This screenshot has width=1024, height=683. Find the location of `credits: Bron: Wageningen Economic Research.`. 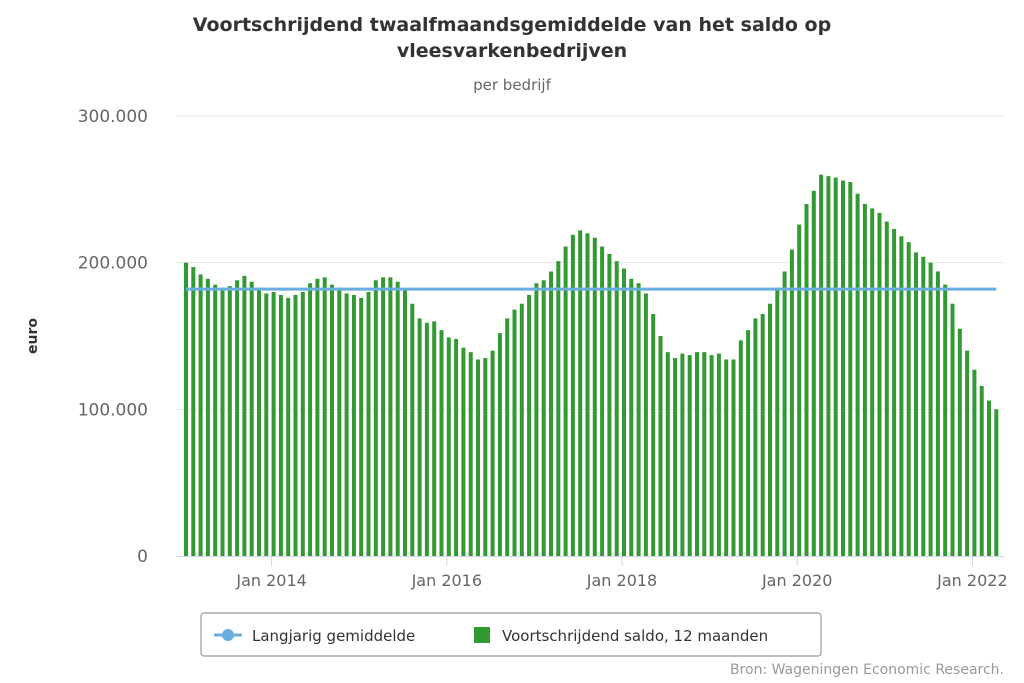

credits: Bron: Wageningen Economic Research. is located at coordinates (867, 670).